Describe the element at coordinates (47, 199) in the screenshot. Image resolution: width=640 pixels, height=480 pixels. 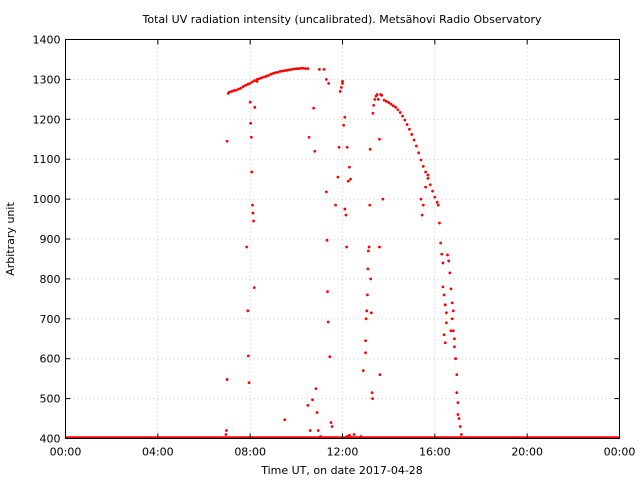
I see `y-tick-label: 1000` at that location.